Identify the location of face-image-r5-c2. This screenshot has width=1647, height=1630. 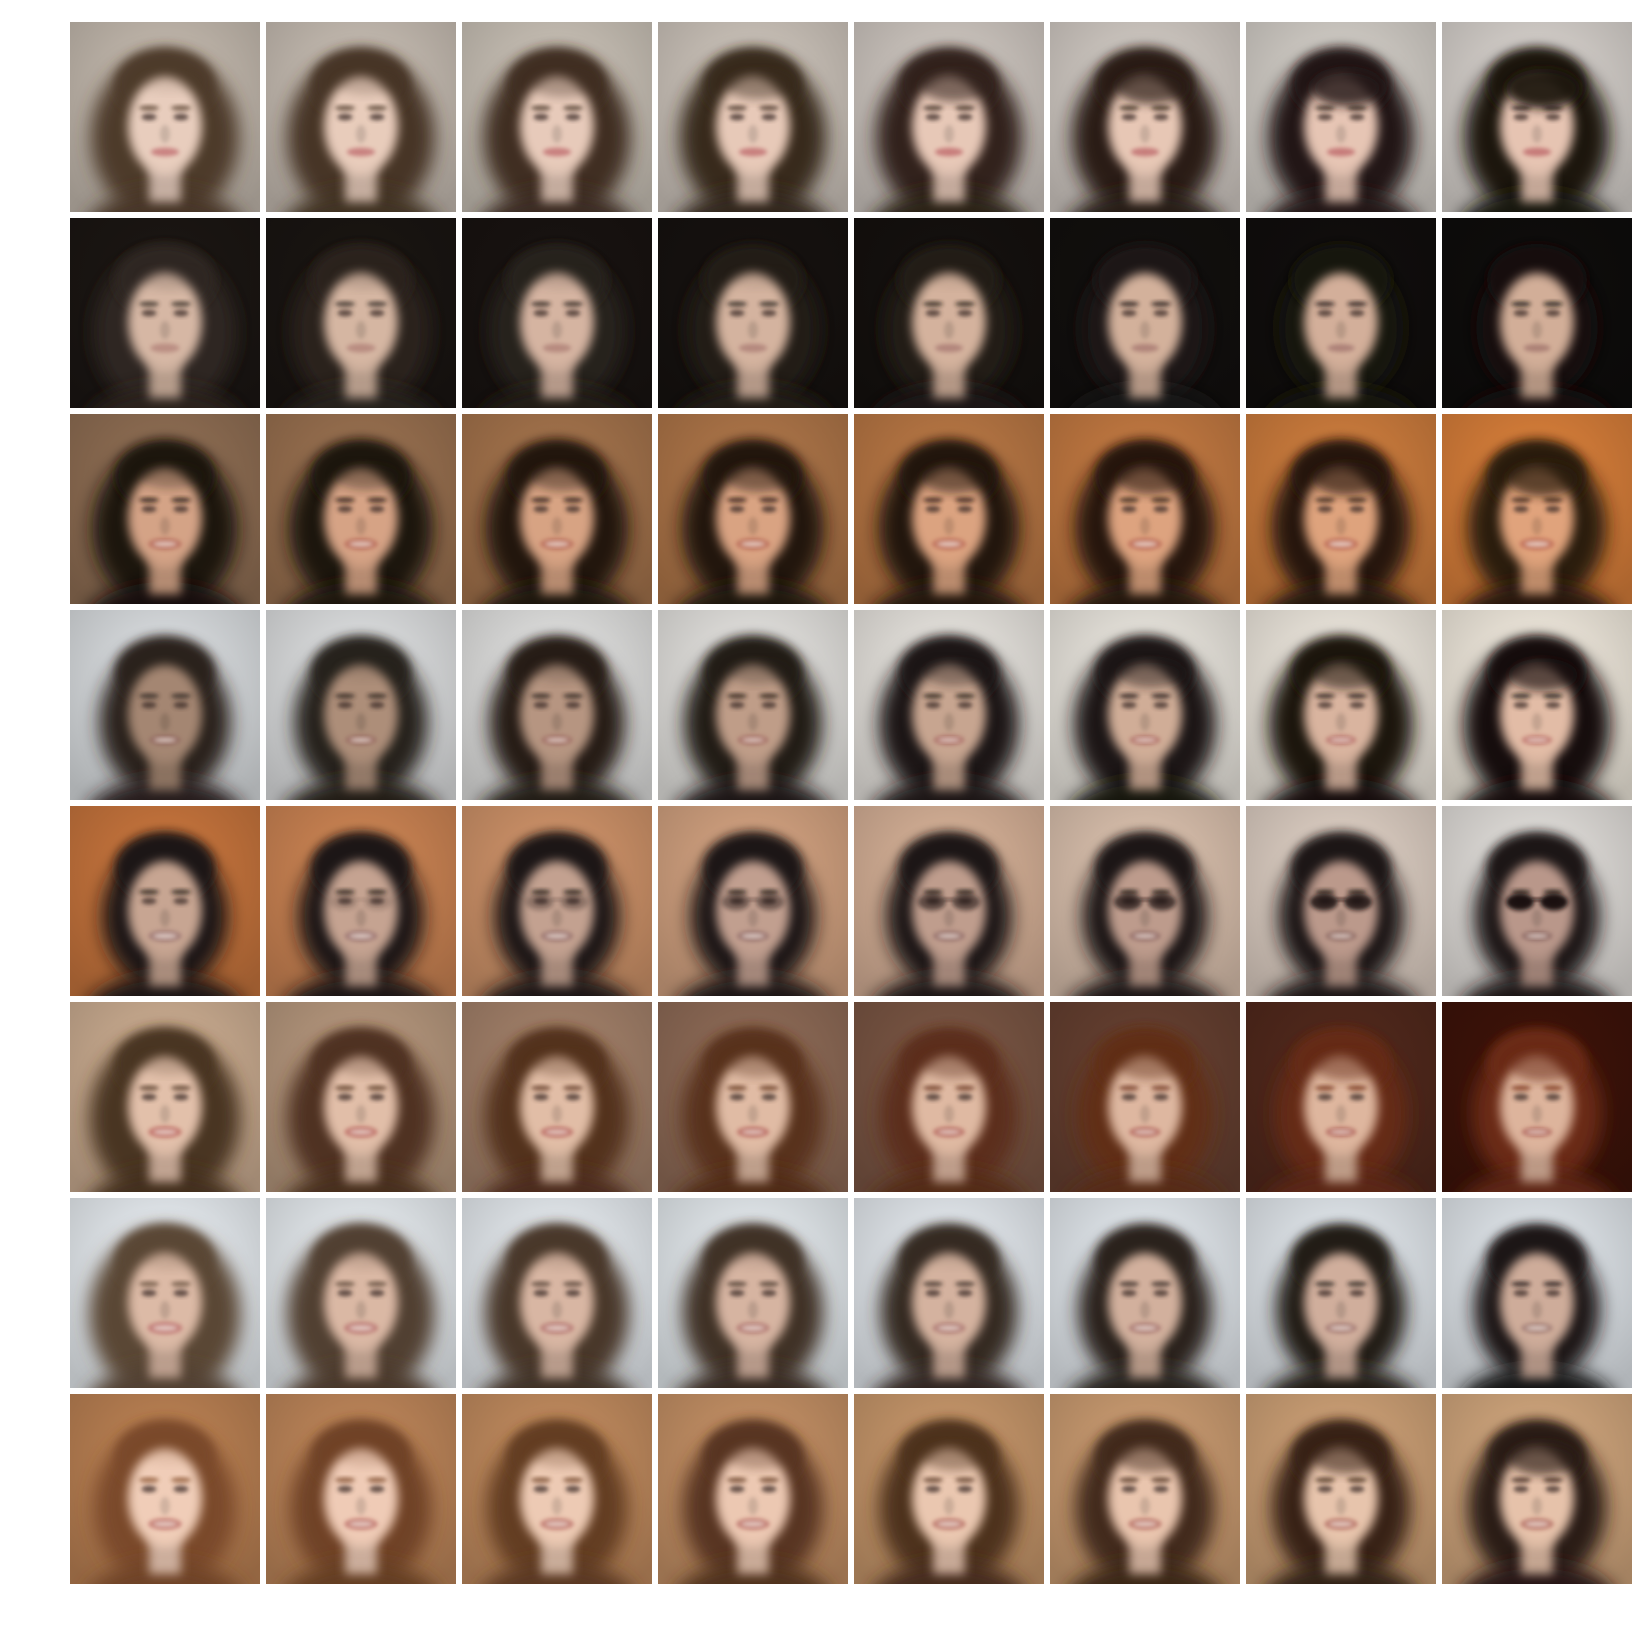
(361, 901).